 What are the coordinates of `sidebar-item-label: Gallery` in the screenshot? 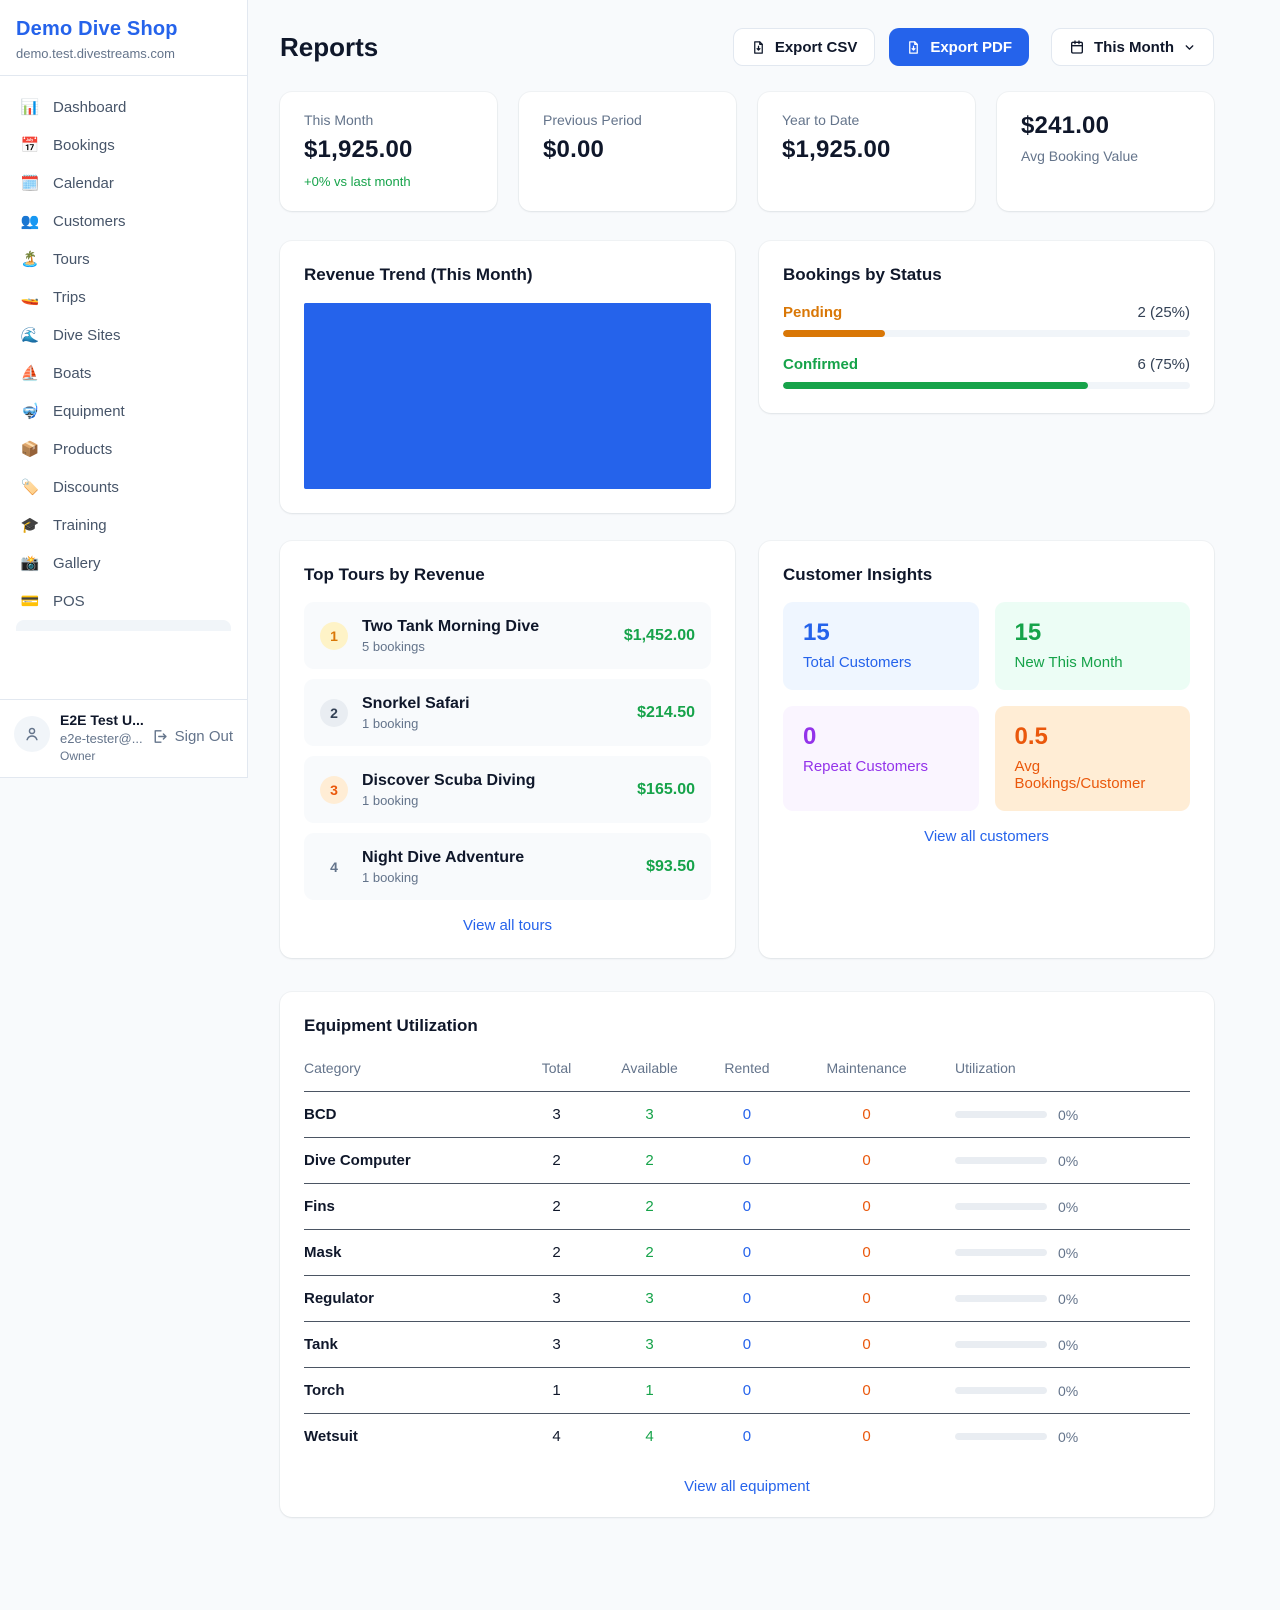 It's located at (77, 563).